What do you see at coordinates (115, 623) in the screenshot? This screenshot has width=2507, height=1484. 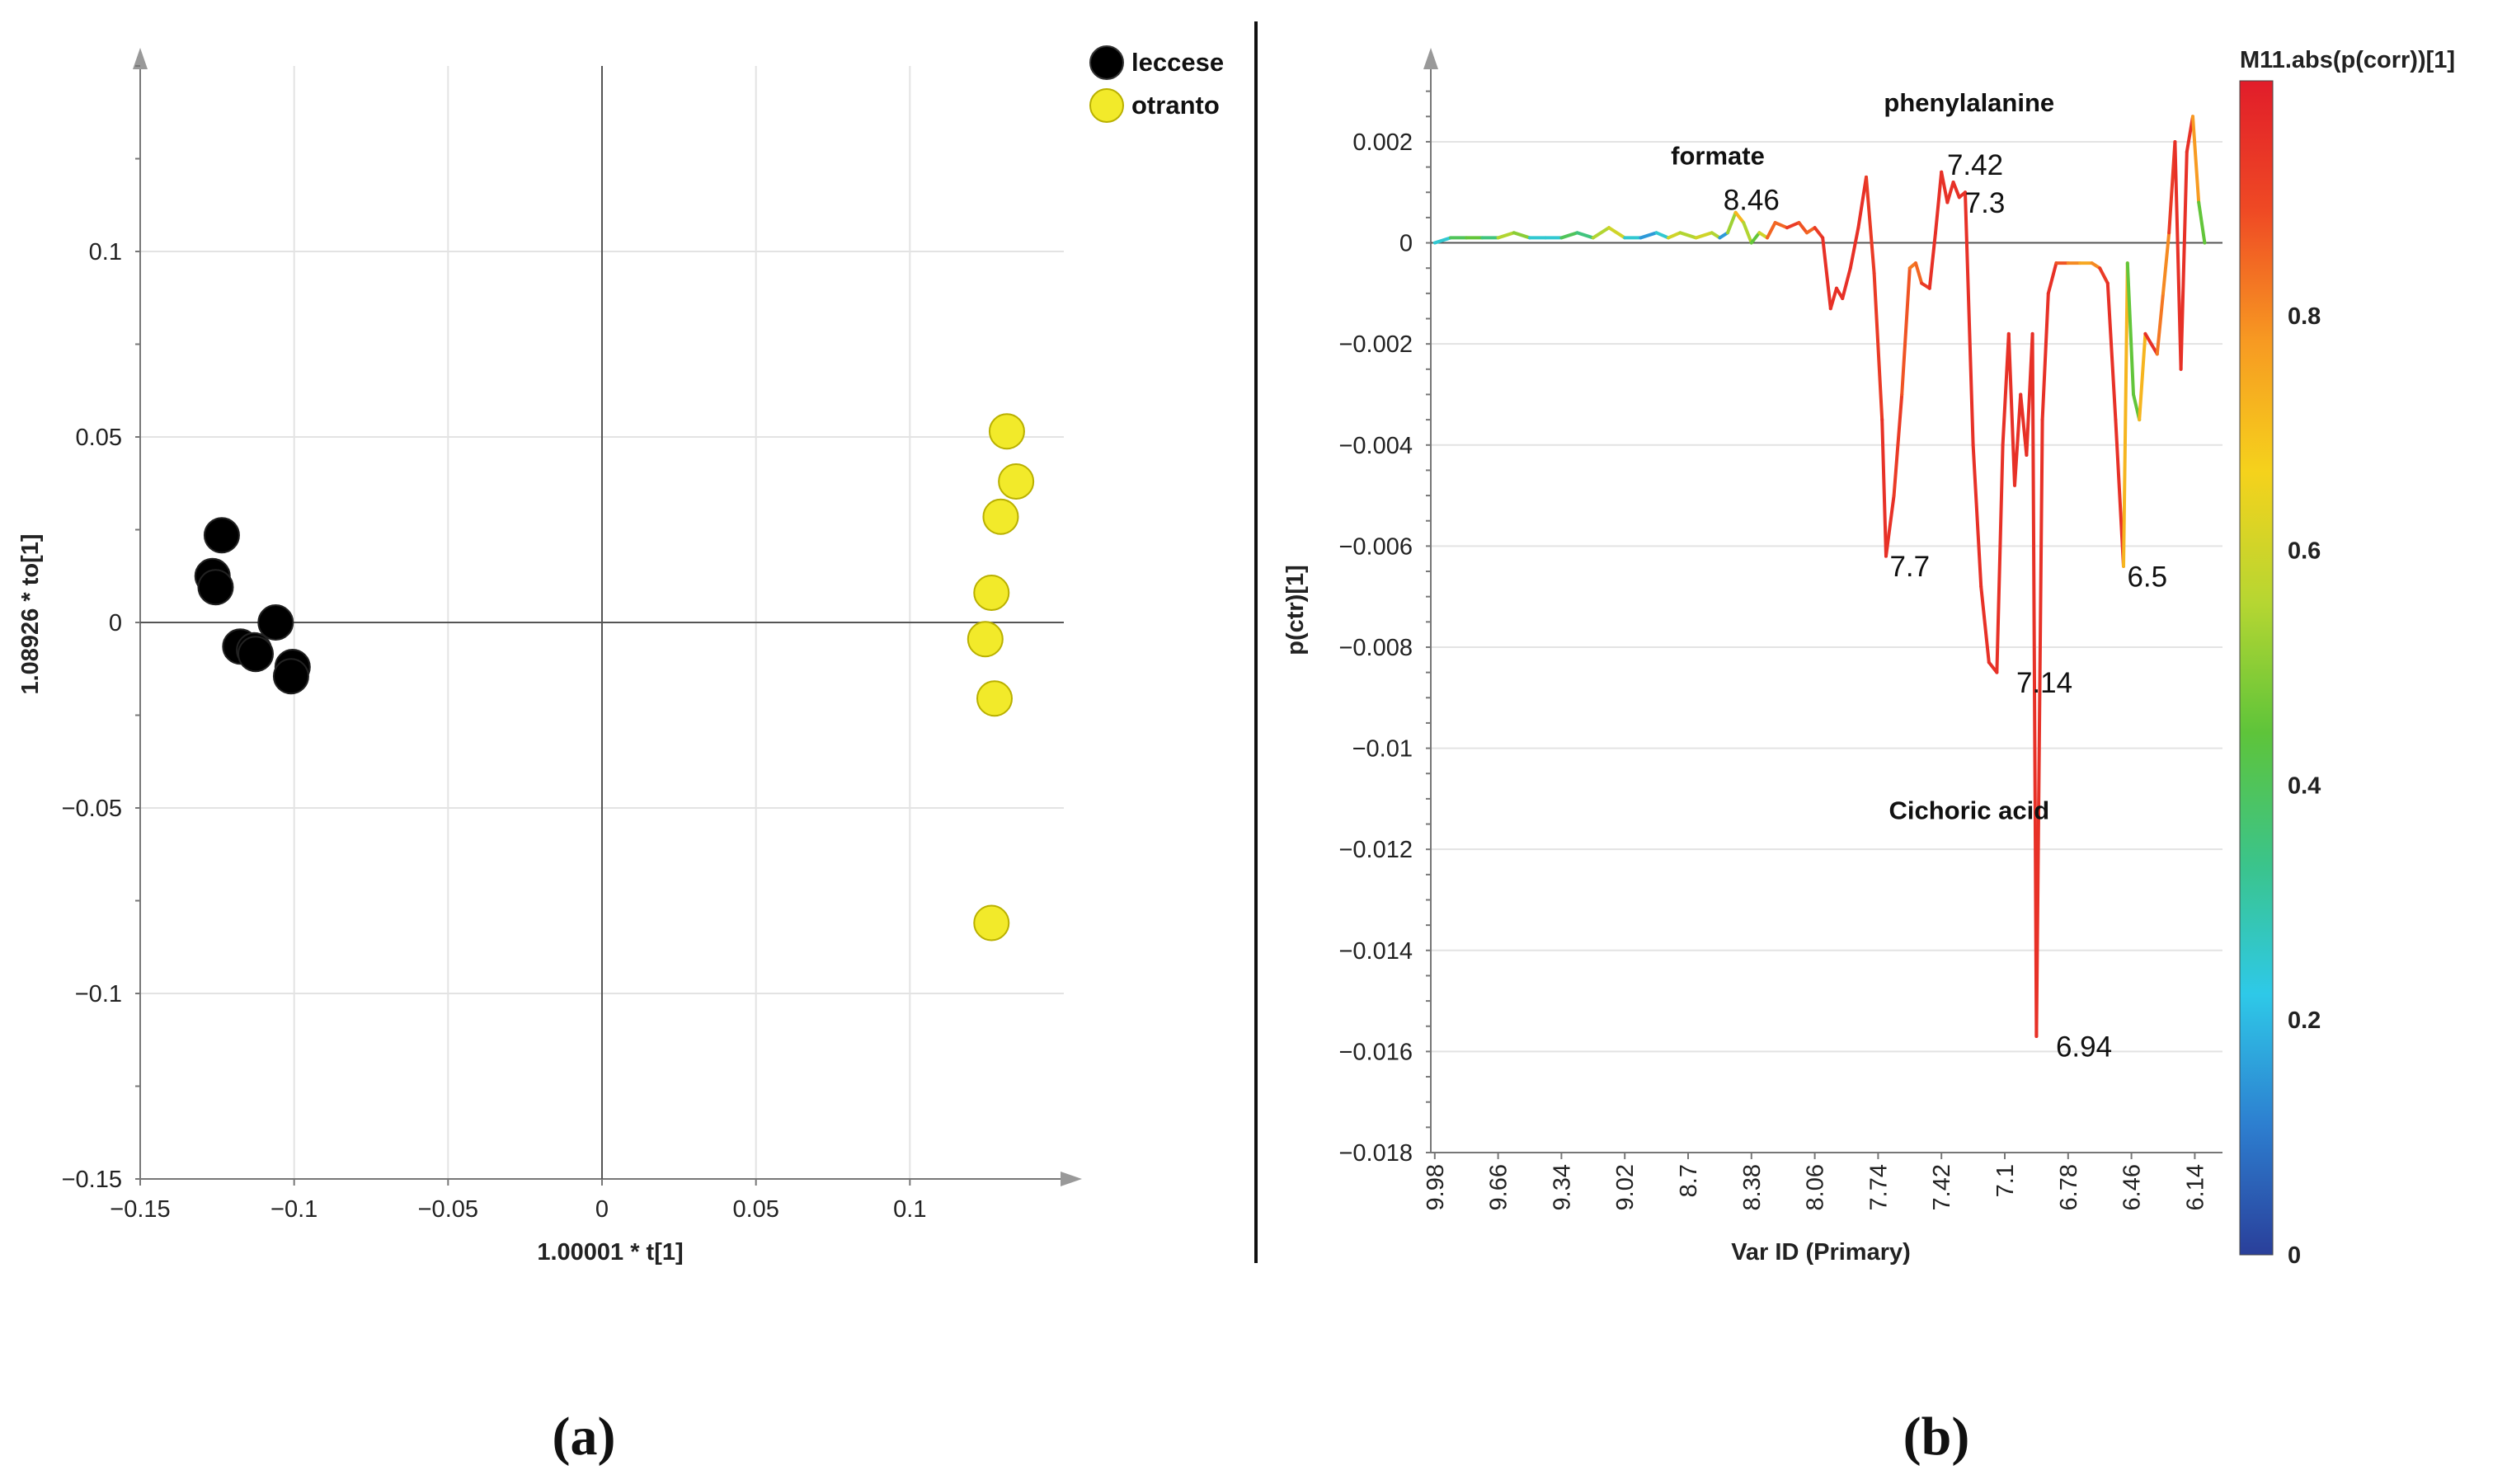 I see `y-tick-label-3: 0` at bounding box center [115, 623].